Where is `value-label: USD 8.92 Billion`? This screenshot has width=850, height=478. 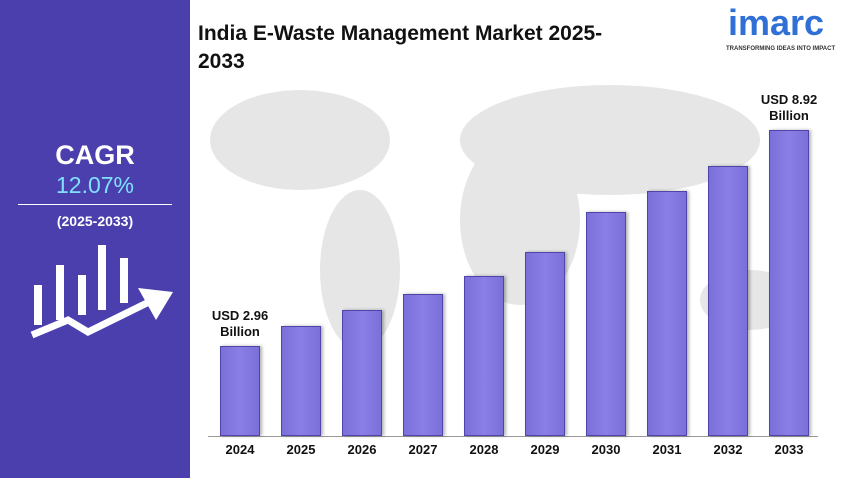 value-label: USD 8.92 Billion is located at coordinates (789, 108).